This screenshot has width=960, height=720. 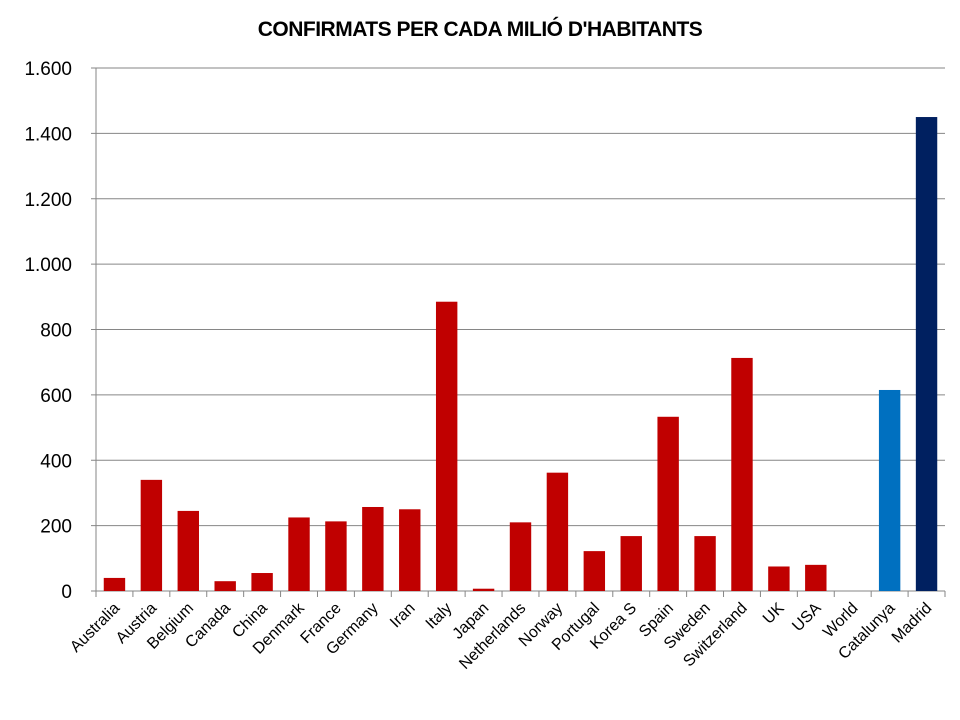 What do you see at coordinates (705, 563) in the screenshot?
I see `bar-sweden` at bounding box center [705, 563].